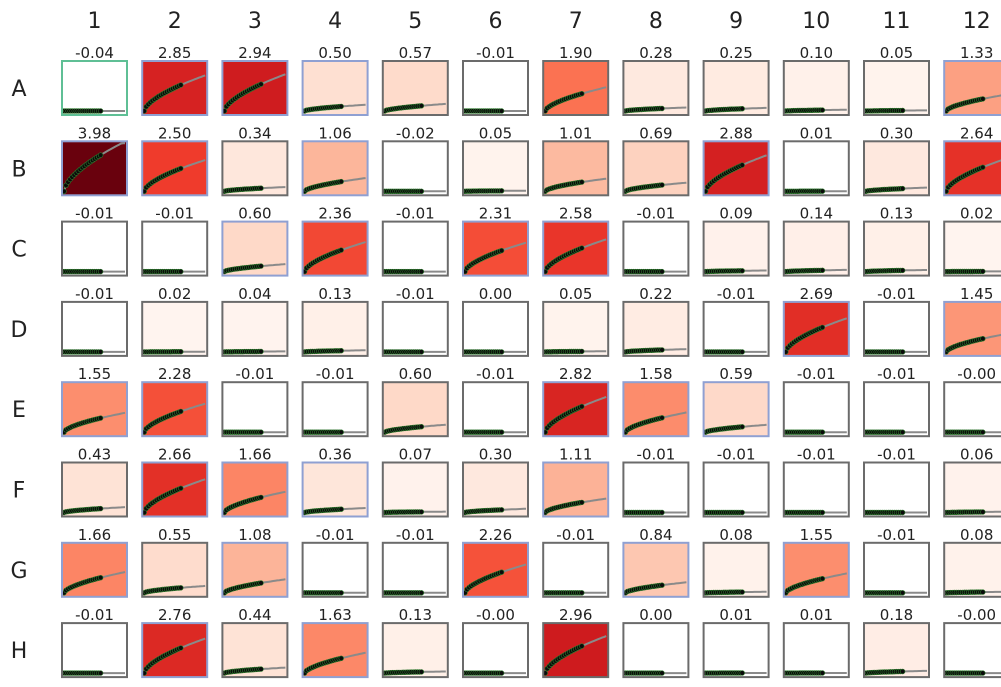 Image resolution: width=1001 pixels, height=687 pixels. What do you see at coordinates (896, 294) in the screenshot?
I see `well-value-label-D11: -0.01` at bounding box center [896, 294].